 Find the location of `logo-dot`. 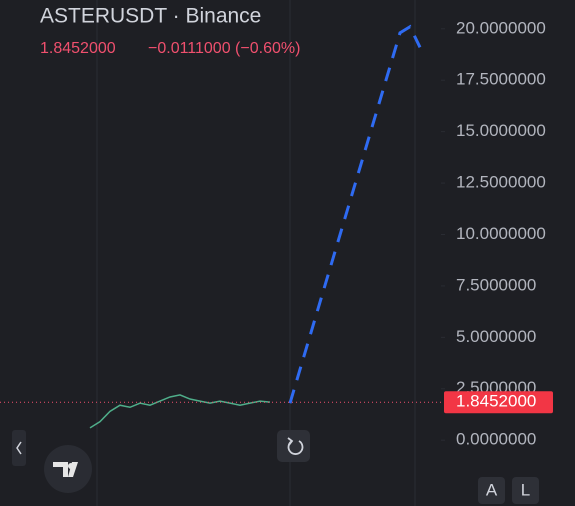

logo-dot is located at coordinates (71, 466).